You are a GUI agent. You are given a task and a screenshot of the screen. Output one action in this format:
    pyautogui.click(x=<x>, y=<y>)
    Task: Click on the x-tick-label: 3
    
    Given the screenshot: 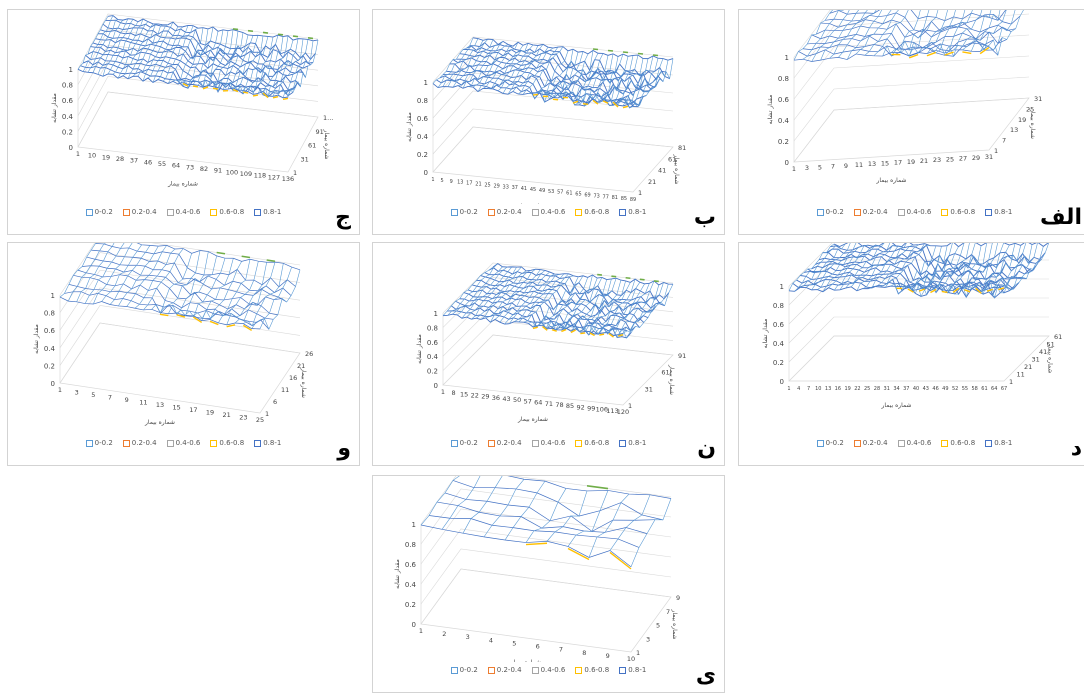 What is the action you would take?
    pyautogui.click(x=807, y=168)
    